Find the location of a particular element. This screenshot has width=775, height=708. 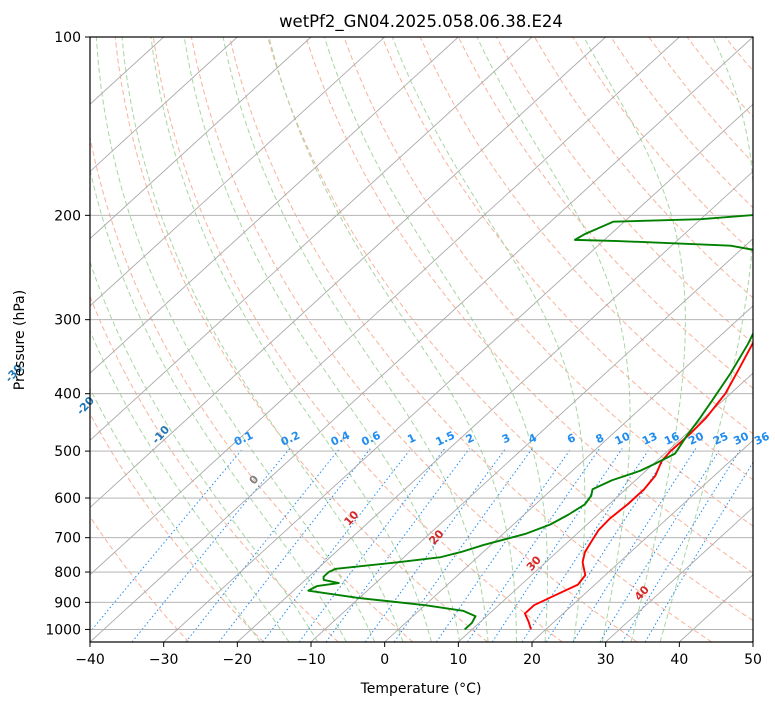

y-tick-label: 200 is located at coordinates (67, 216).